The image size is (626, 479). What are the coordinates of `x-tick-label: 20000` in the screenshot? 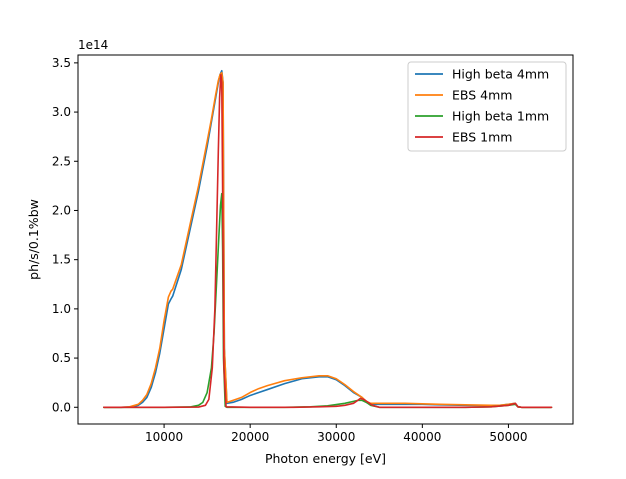 It's located at (250, 437).